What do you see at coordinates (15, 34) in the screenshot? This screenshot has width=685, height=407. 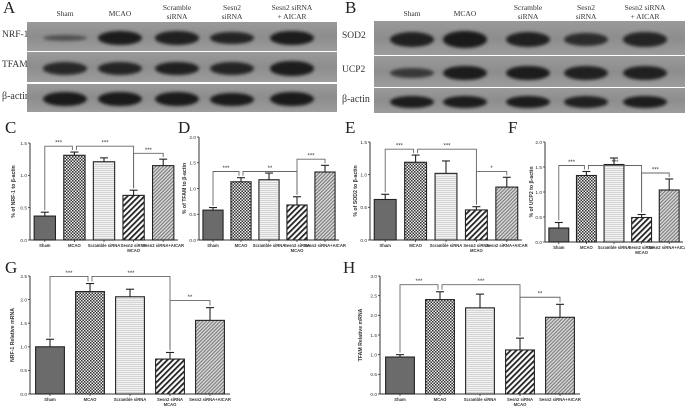 I see `blot-row-label: NRF-1` at bounding box center [15, 34].